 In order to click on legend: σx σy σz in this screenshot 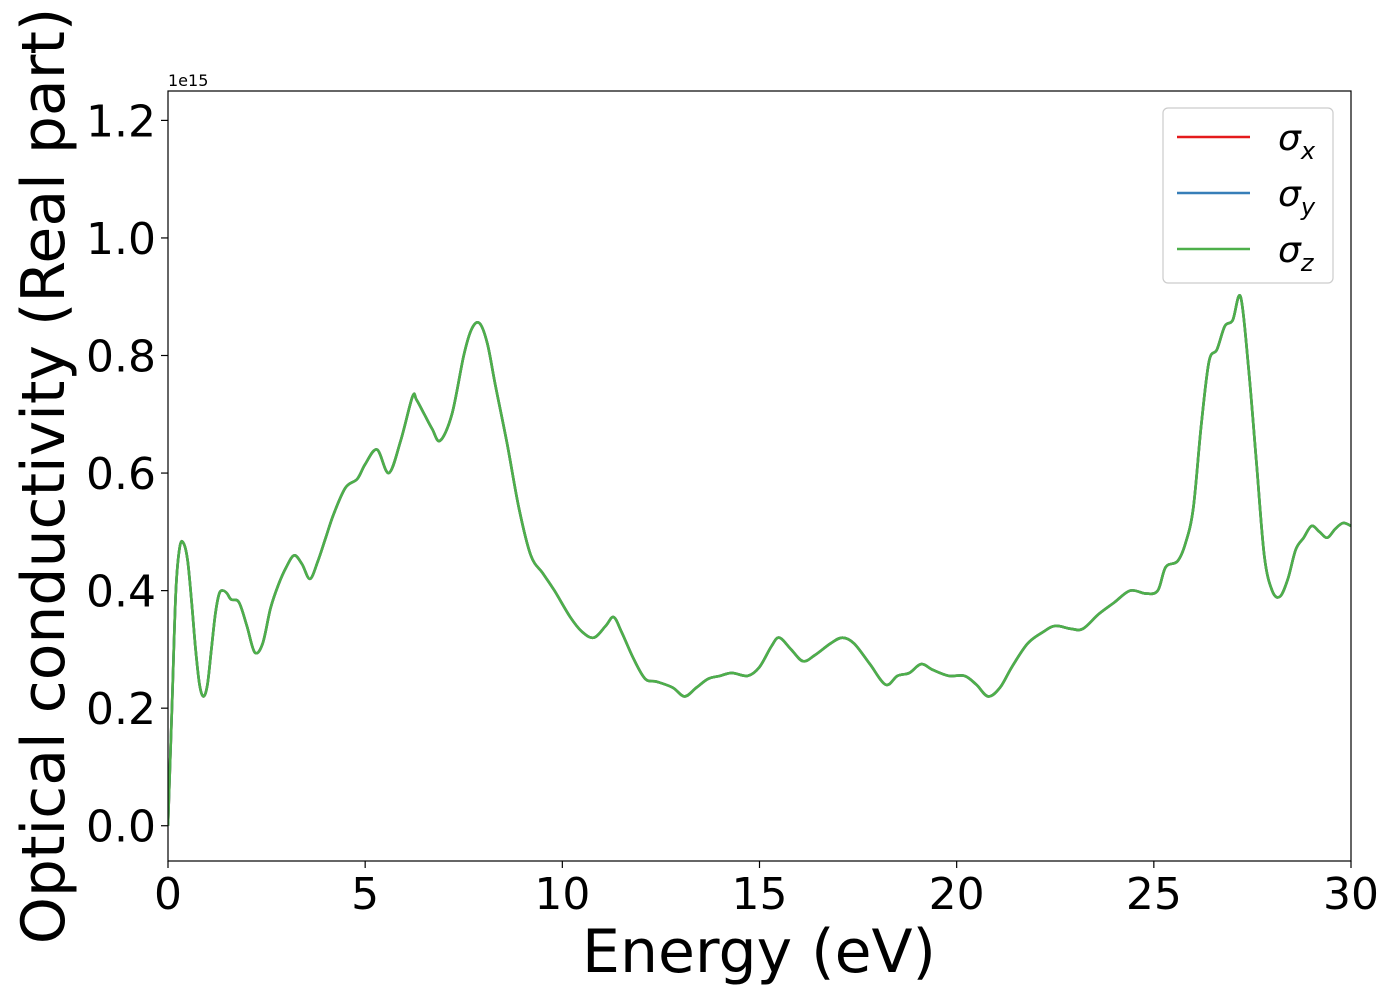, I will do `click(1248, 195)`.